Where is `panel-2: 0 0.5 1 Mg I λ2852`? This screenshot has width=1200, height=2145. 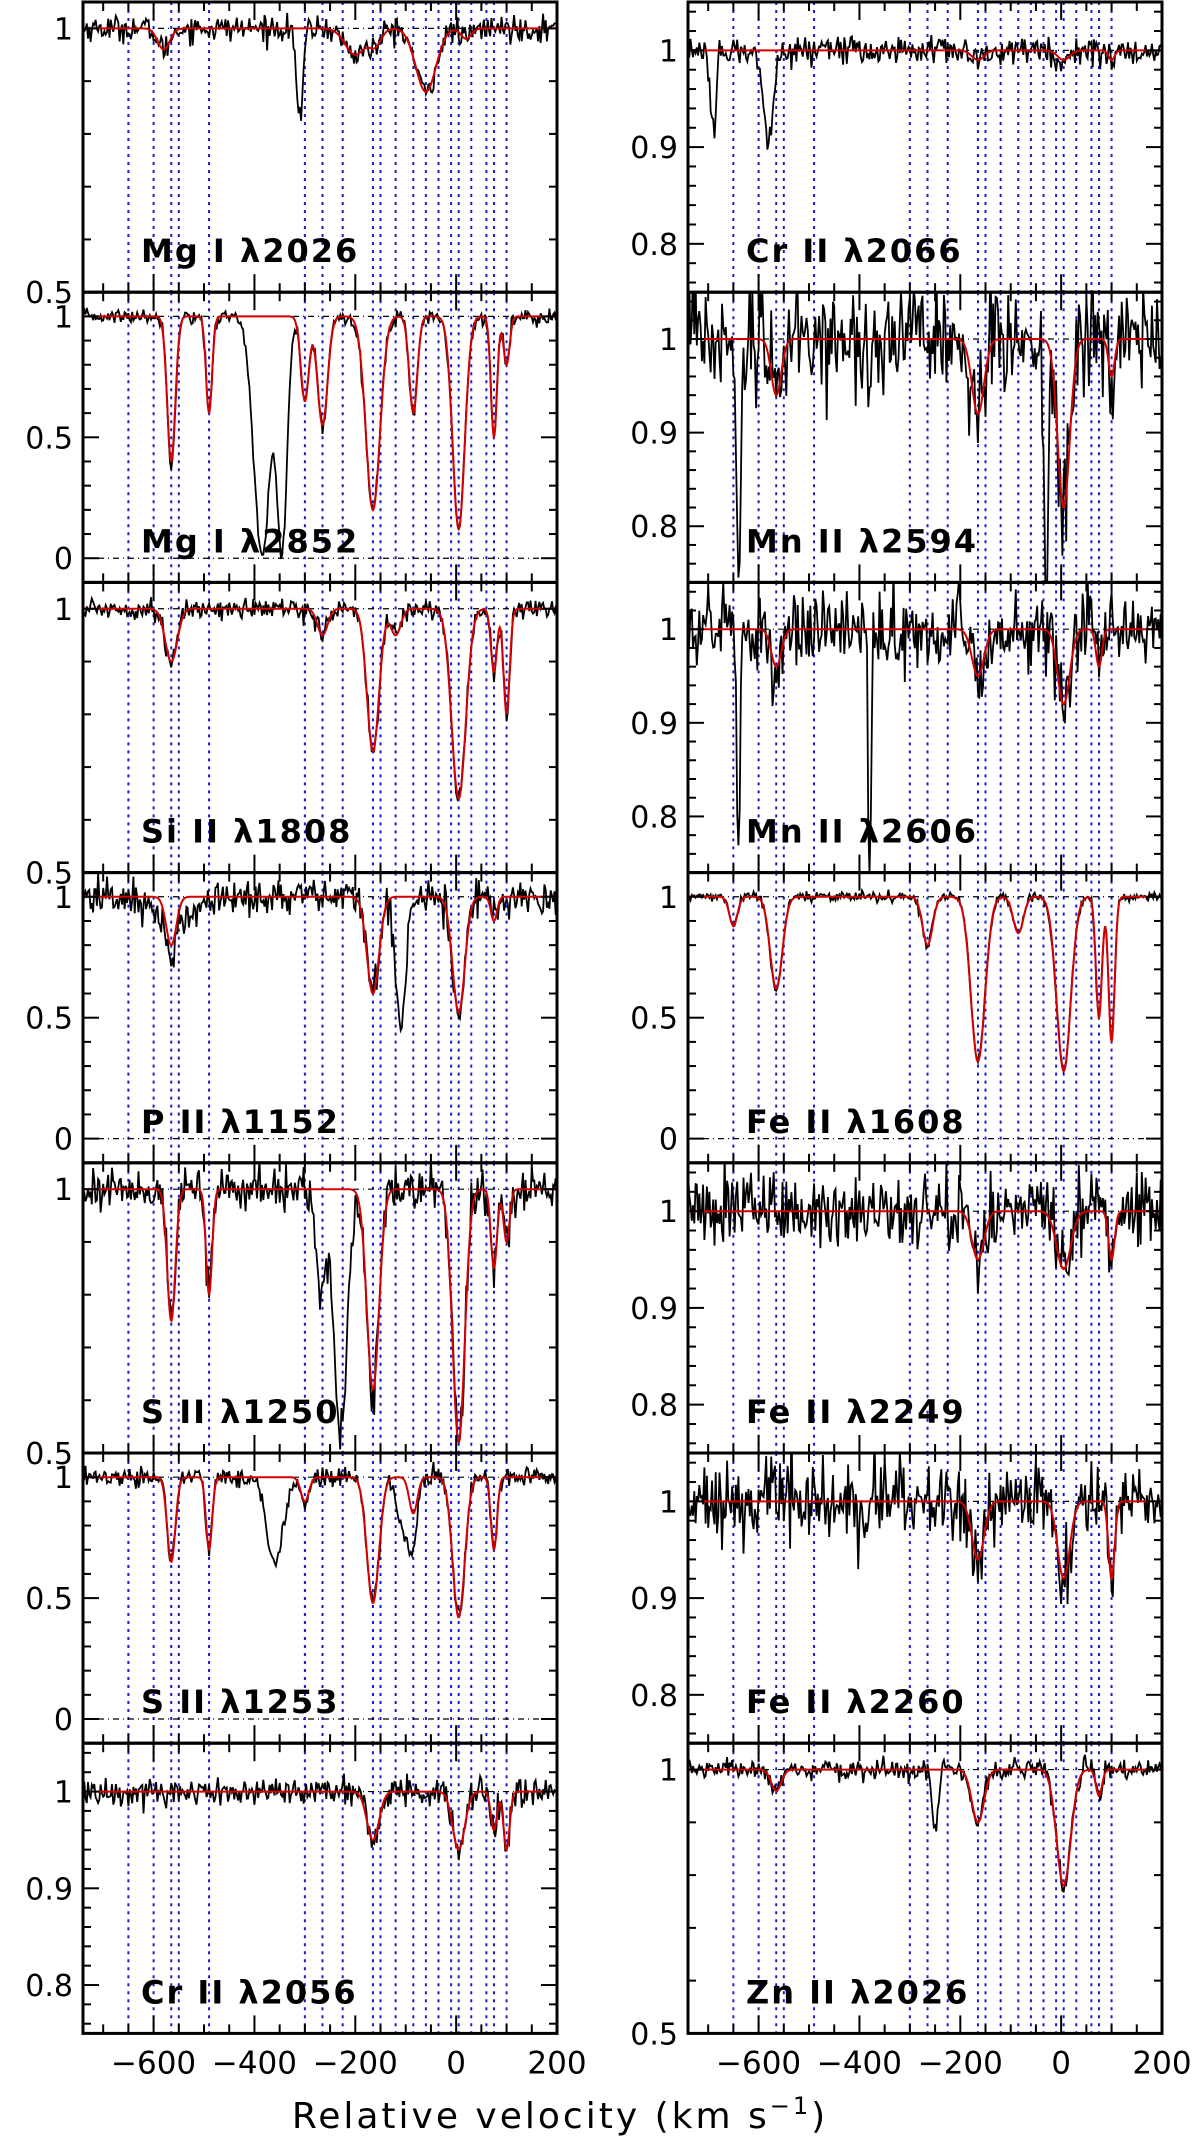
panel-2: 0 0.5 1 Mg I λ2852 is located at coordinates (292, 437).